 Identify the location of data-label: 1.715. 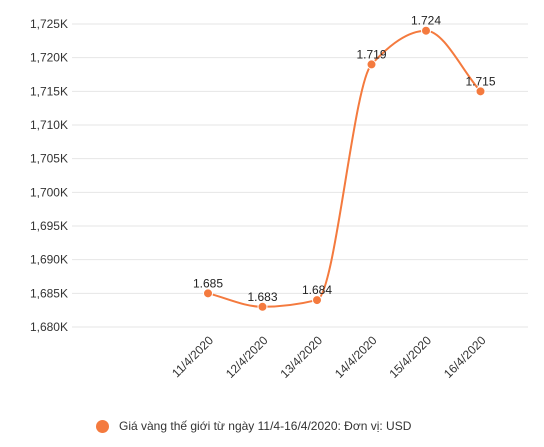
(480, 81).